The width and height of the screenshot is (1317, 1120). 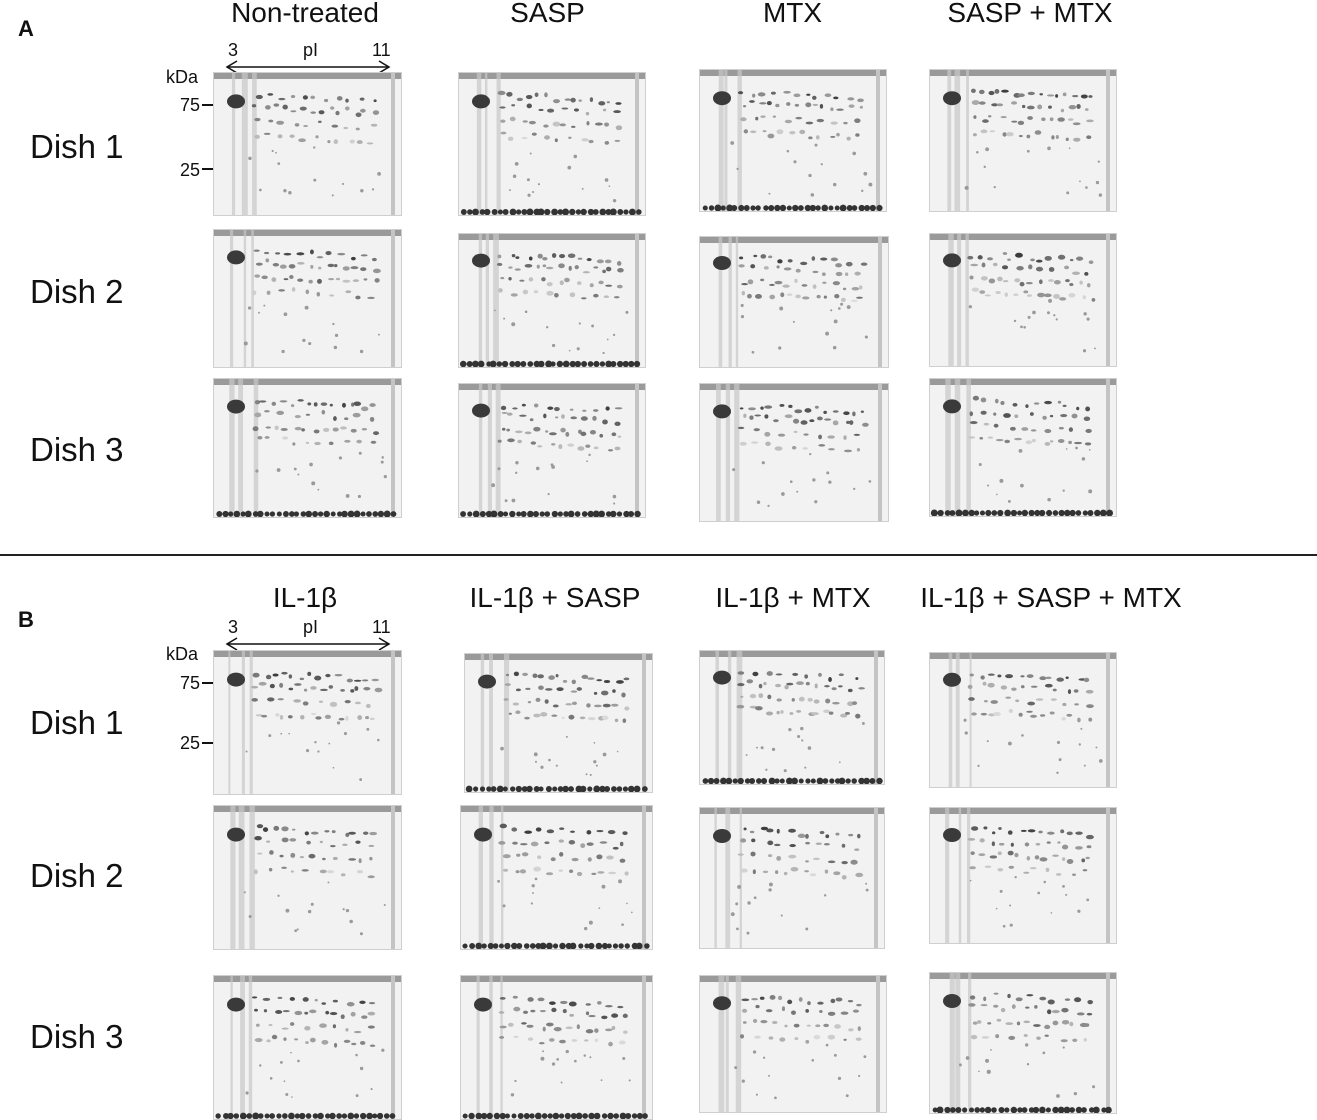 I want to click on panel-divider, so click(x=658, y=555).